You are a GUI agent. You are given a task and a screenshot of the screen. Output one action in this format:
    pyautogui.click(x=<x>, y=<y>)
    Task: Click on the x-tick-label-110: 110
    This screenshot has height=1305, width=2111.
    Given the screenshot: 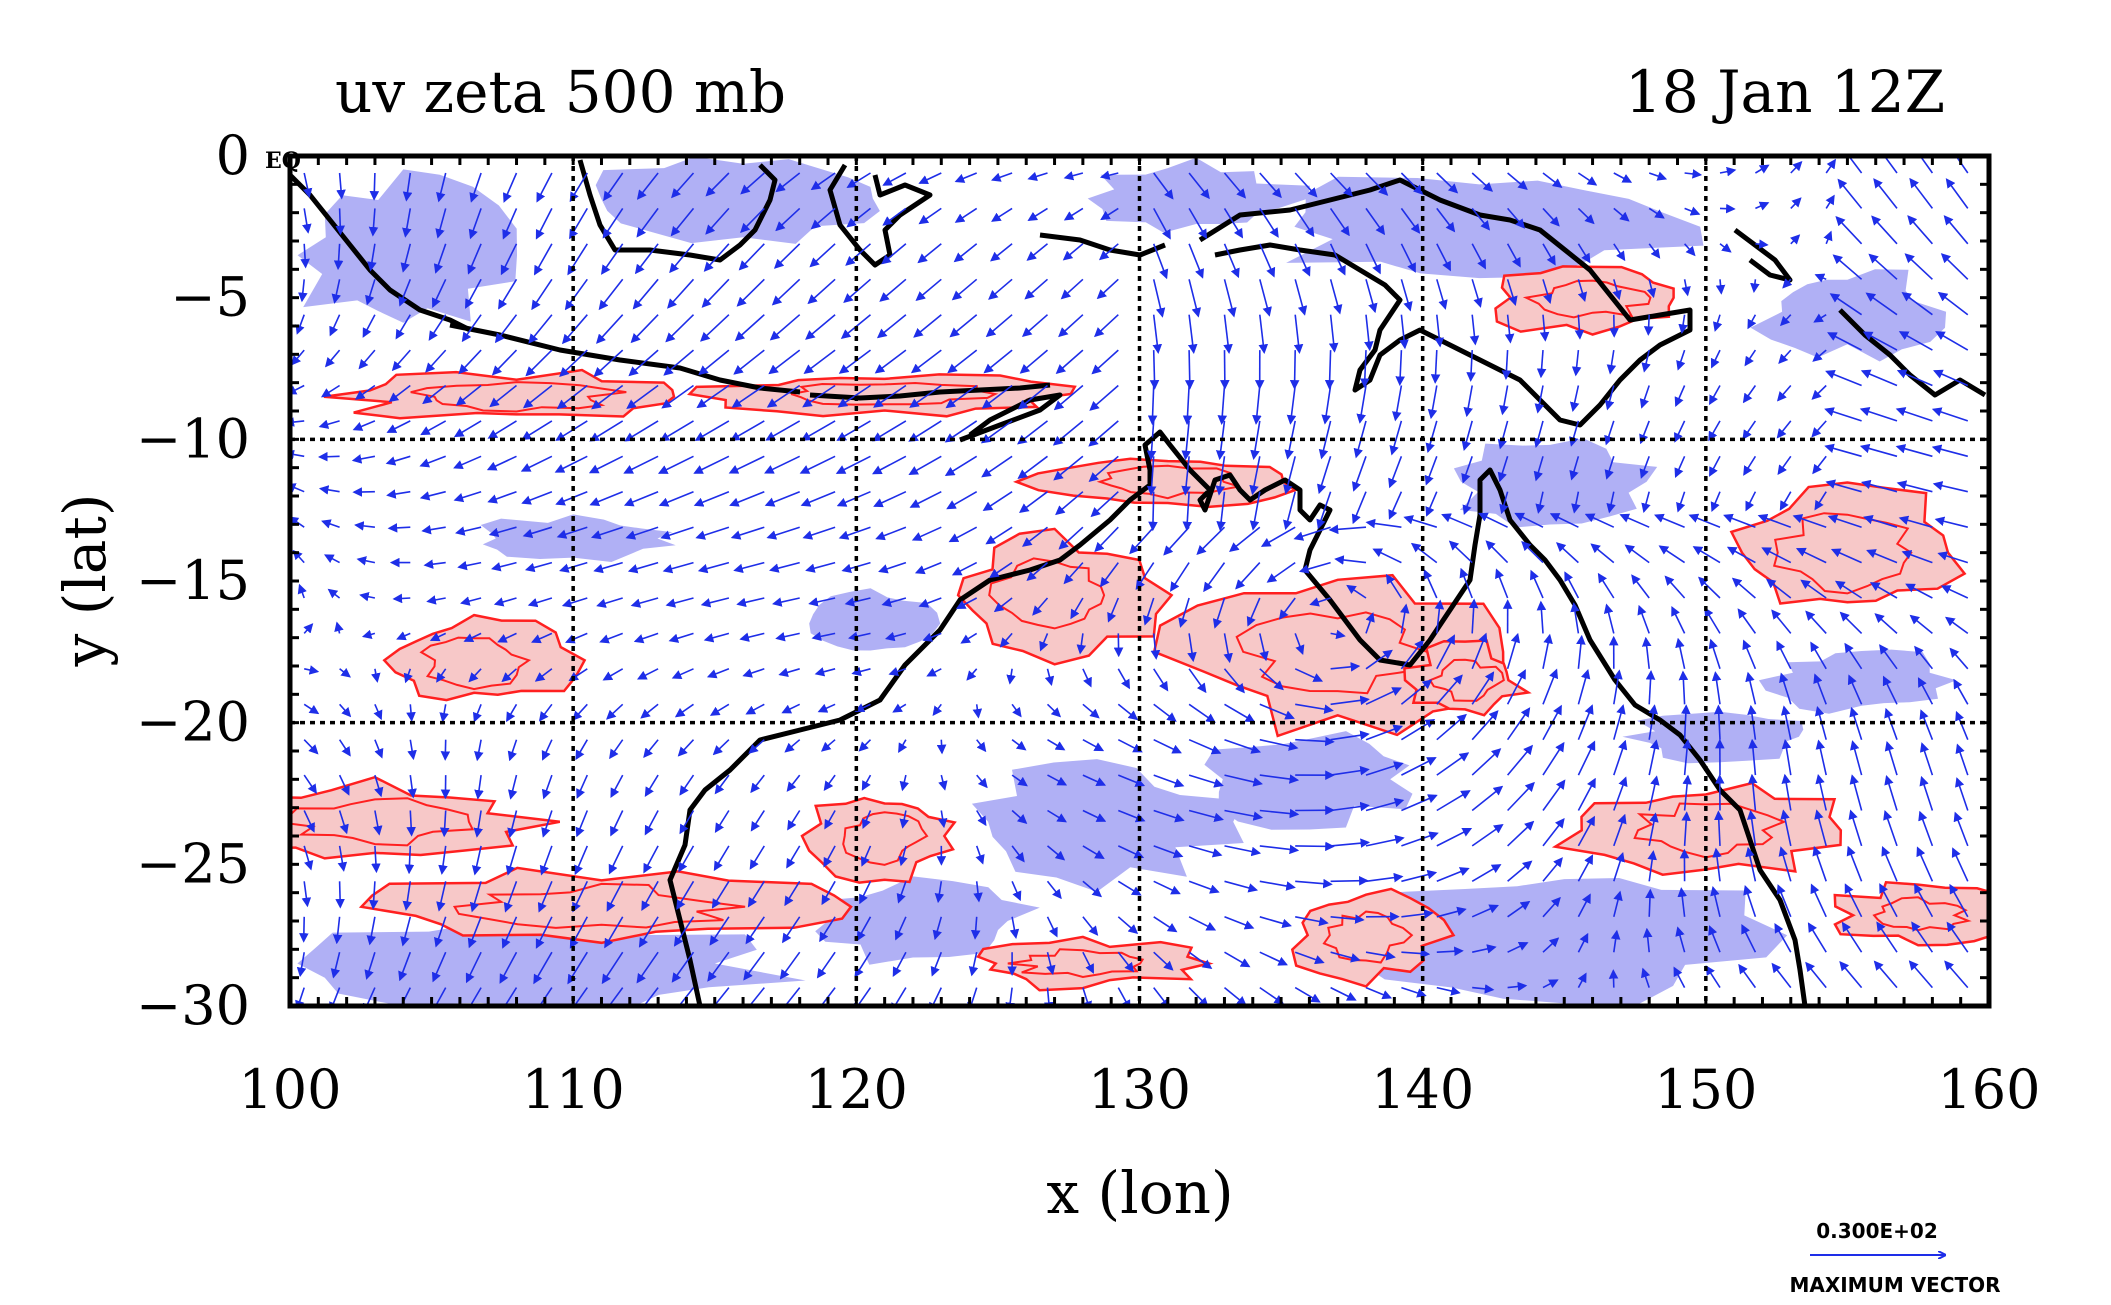 What is the action you would take?
    pyautogui.click(x=573, y=1089)
    